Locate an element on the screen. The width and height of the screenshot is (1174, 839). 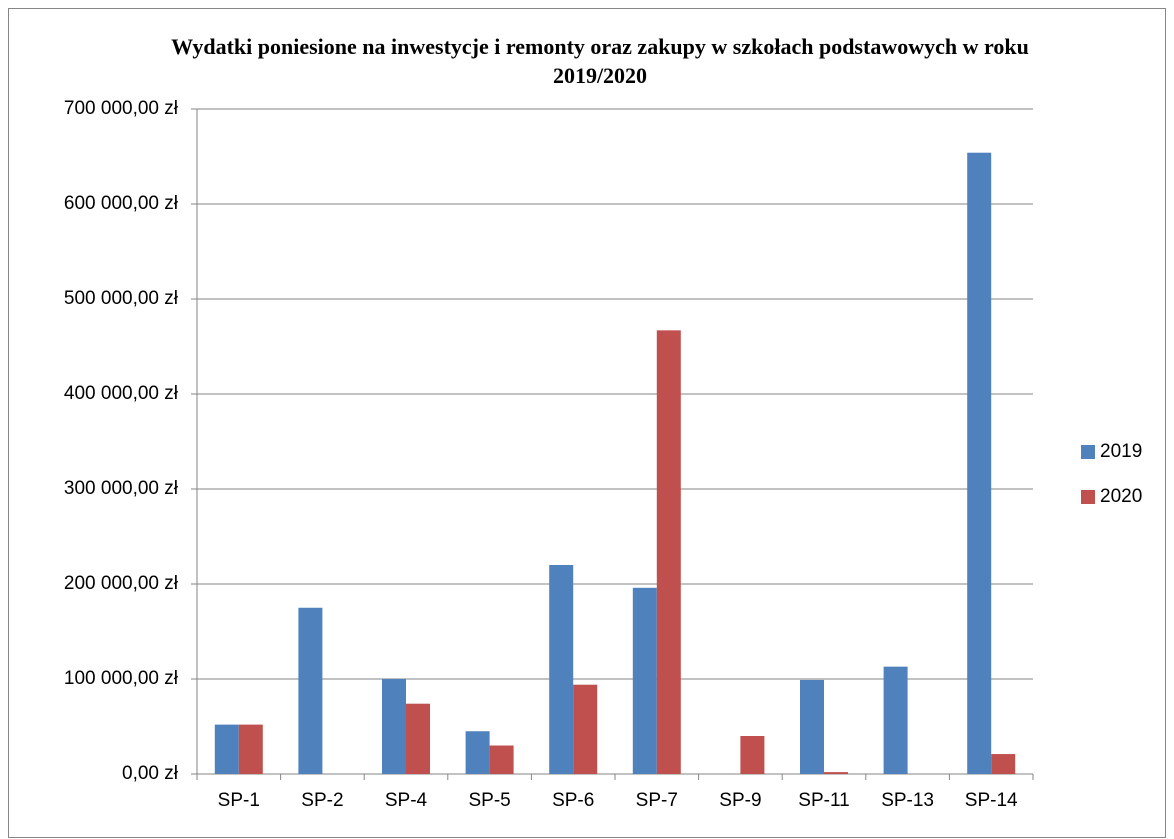
y-tick-label: 0,00 zł is located at coordinates (150, 773).